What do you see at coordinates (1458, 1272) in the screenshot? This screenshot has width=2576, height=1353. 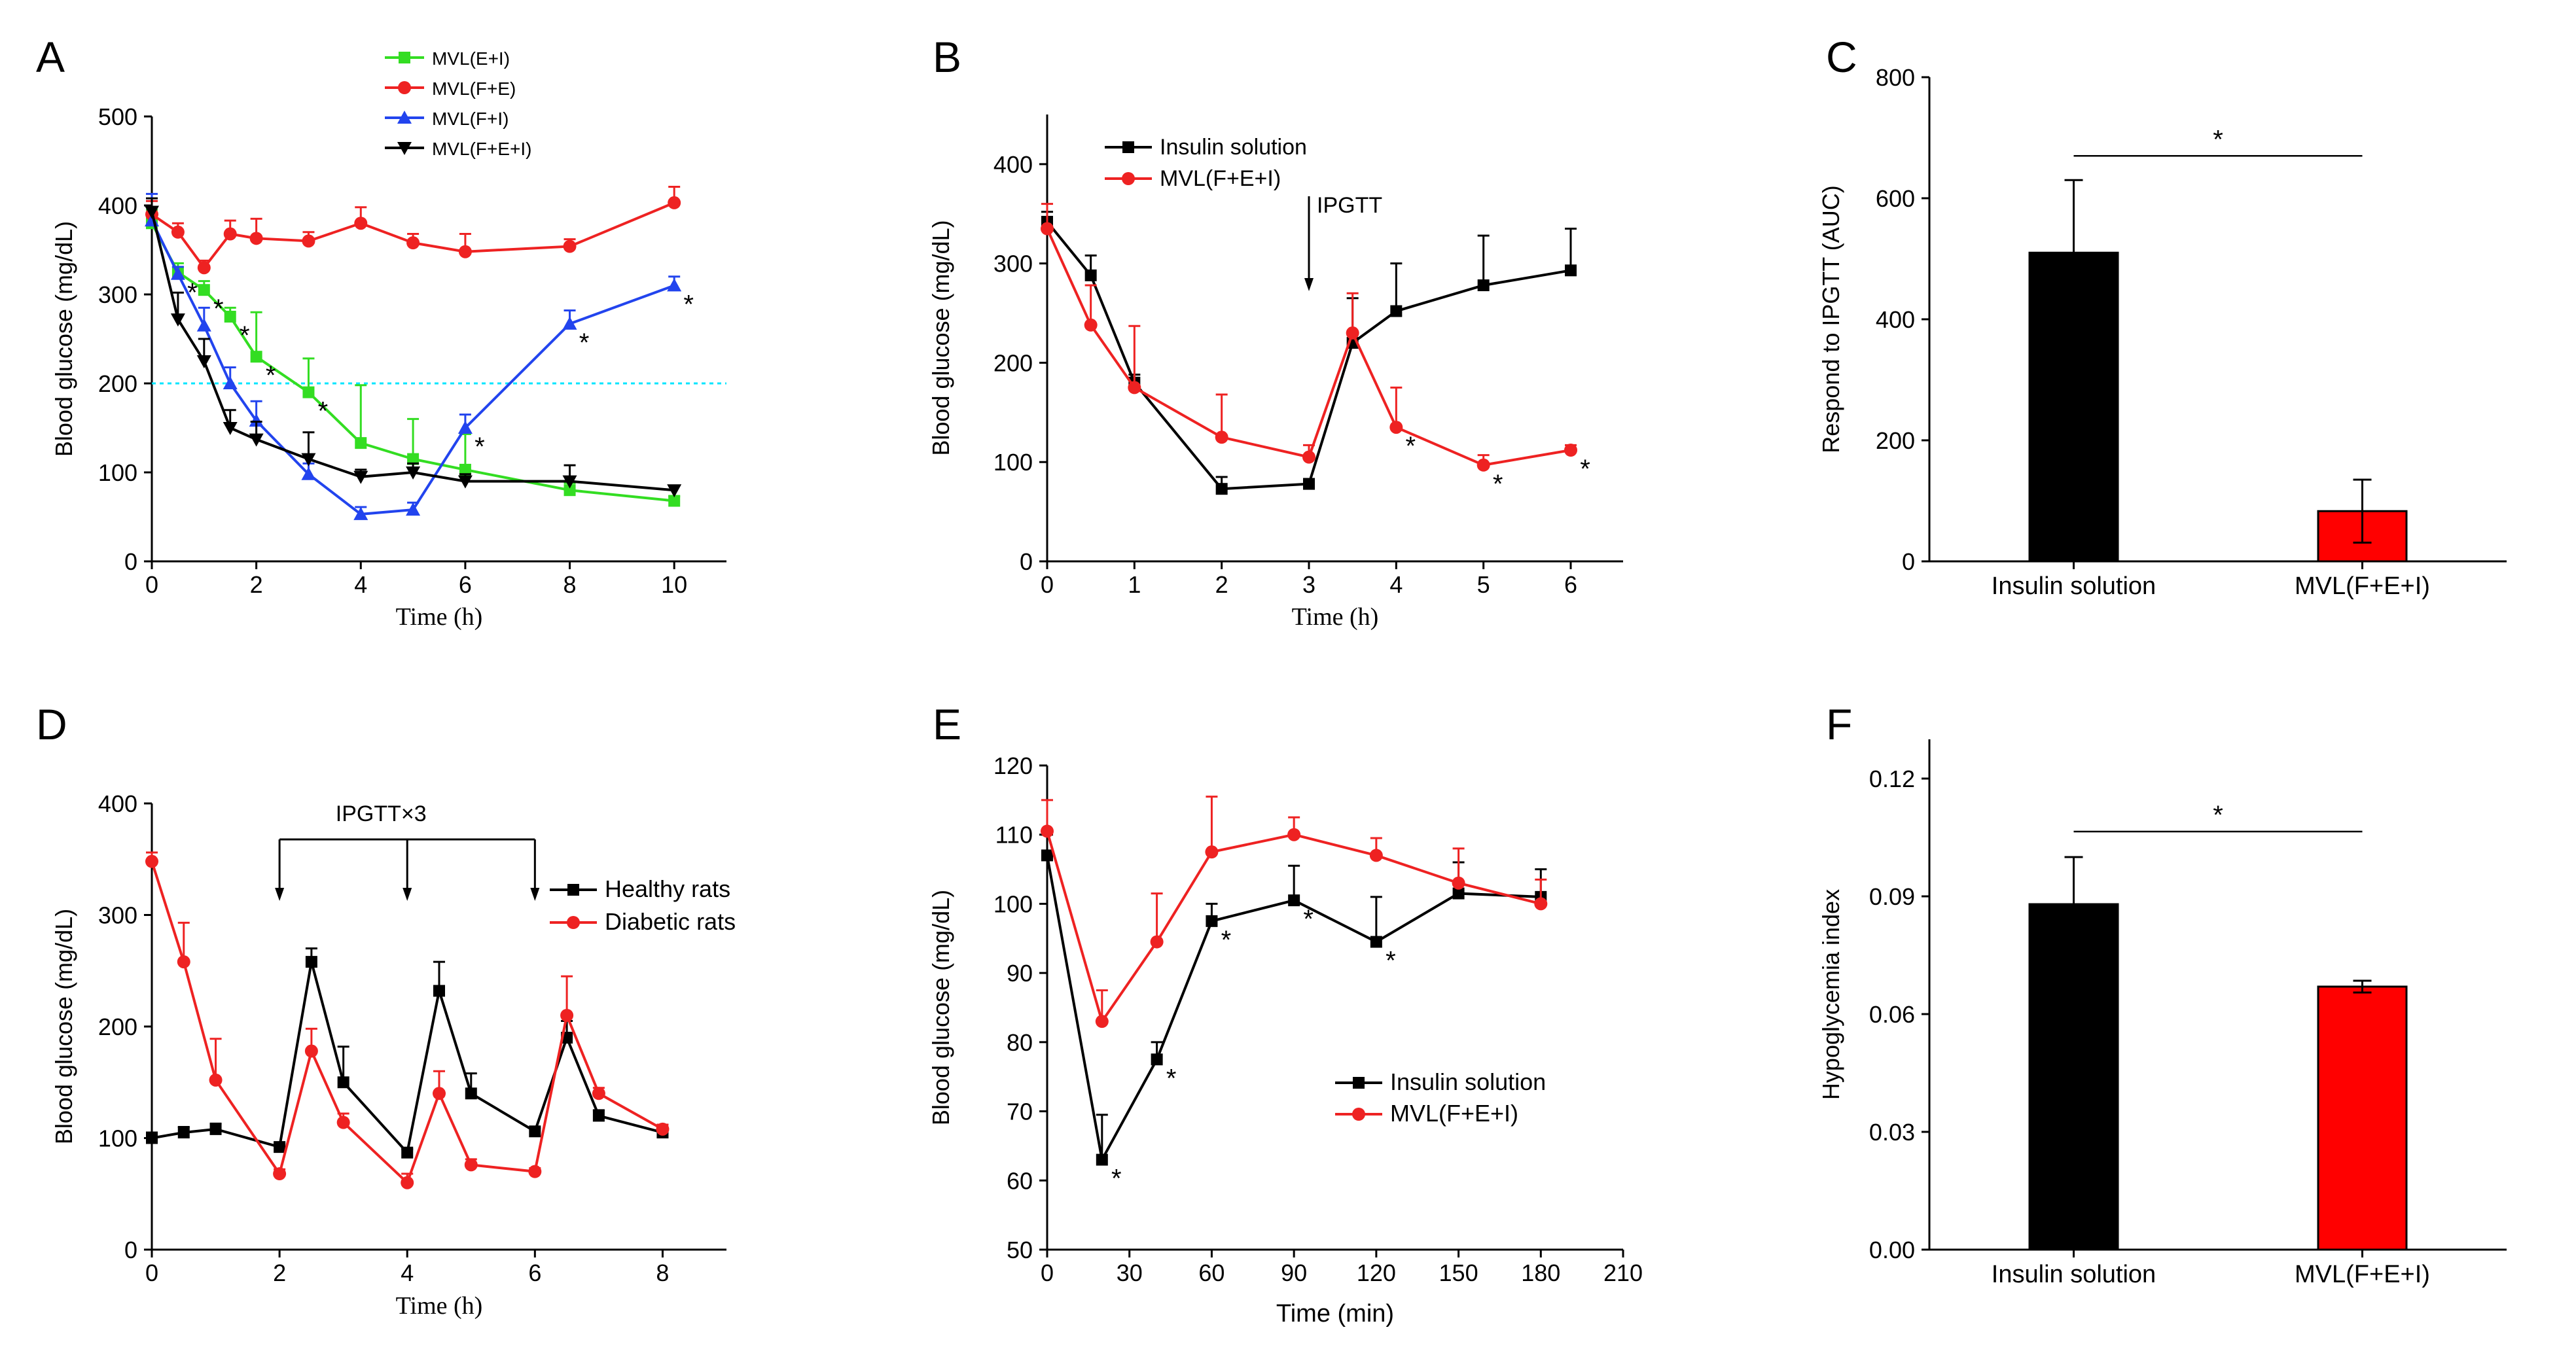 I see `x-tick-label: 150` at bounding box center [1458, 1272].